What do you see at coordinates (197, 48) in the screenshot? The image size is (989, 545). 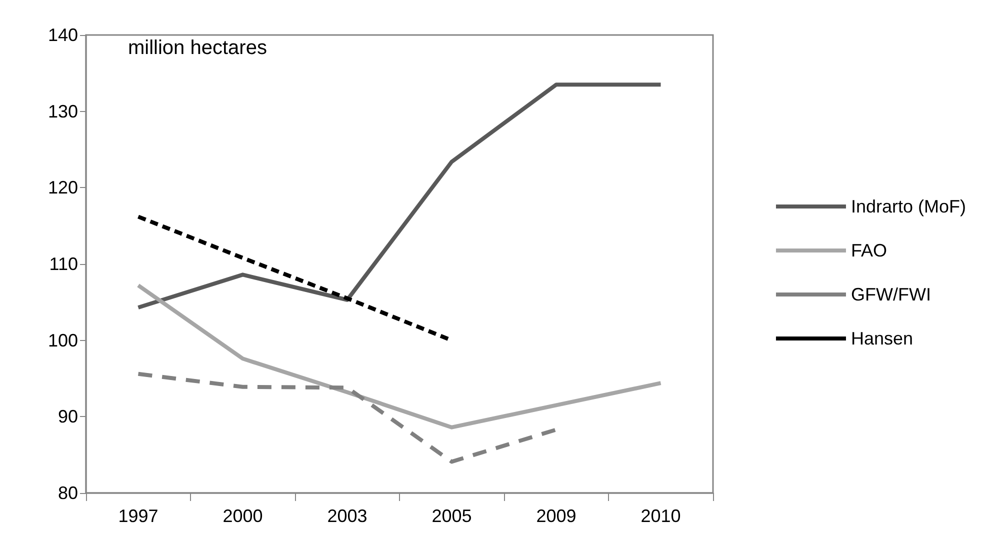 I see `annotation: million hectares` at bounding box center [197, 48].